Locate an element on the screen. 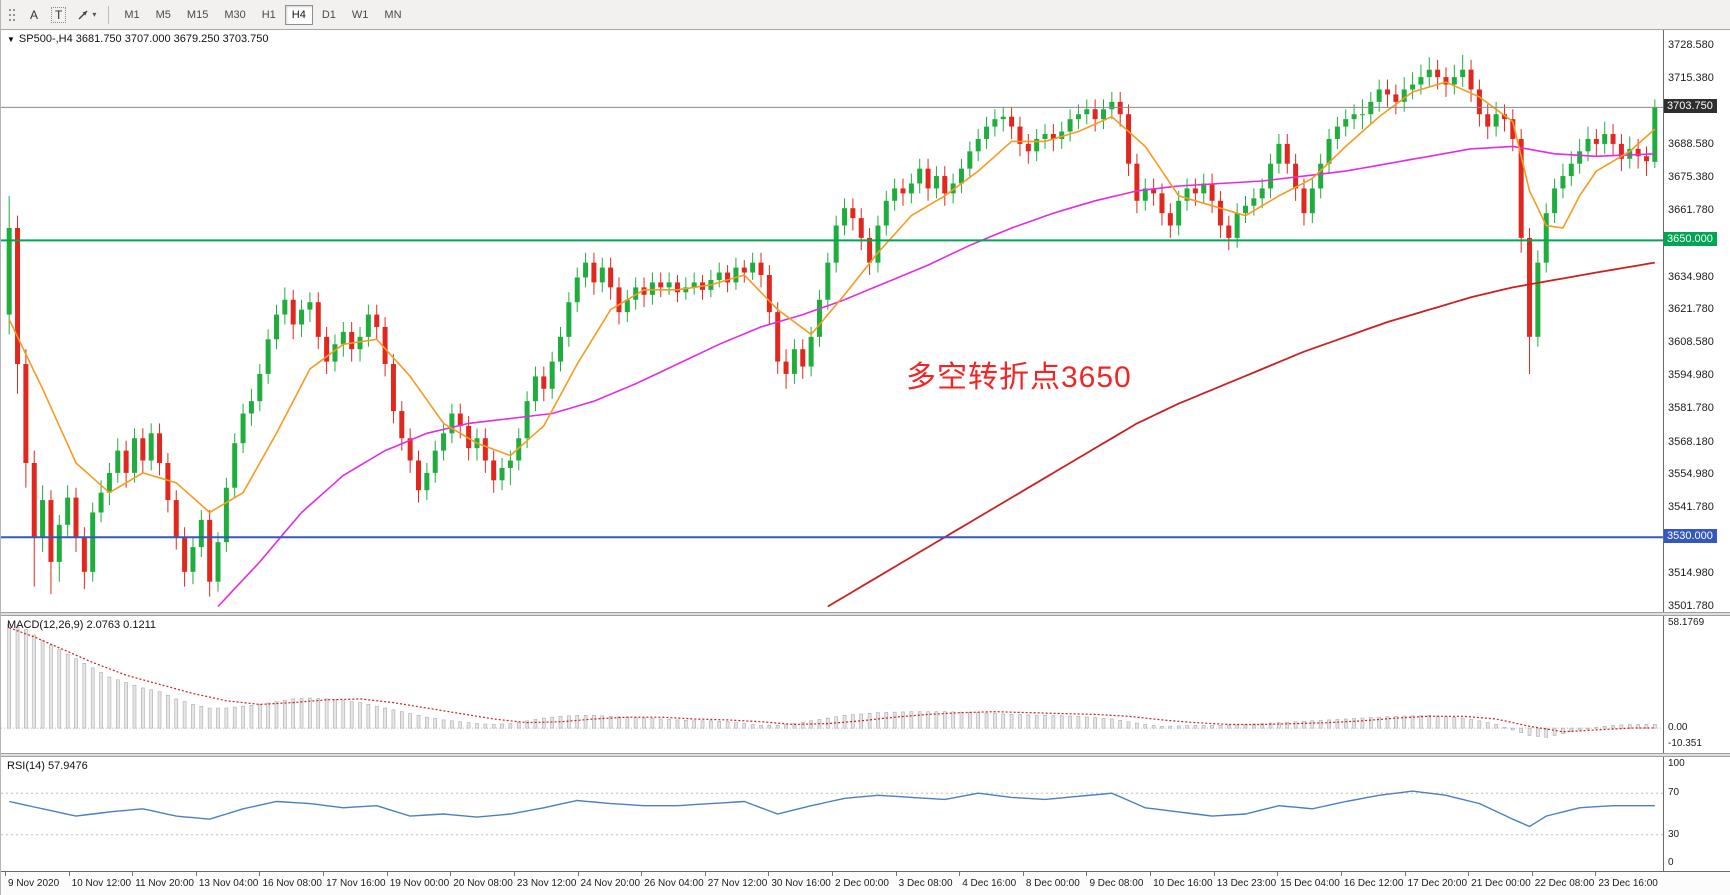 The image size is (1730, 895). time-axis-label: 19 Nov 00:00 is located at coordinates (419, 883).